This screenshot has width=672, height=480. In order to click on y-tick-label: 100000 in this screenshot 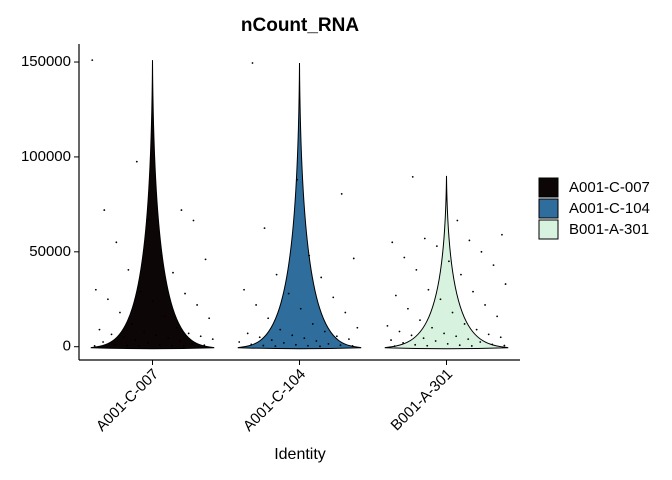, I will do `click(46, 156)`.